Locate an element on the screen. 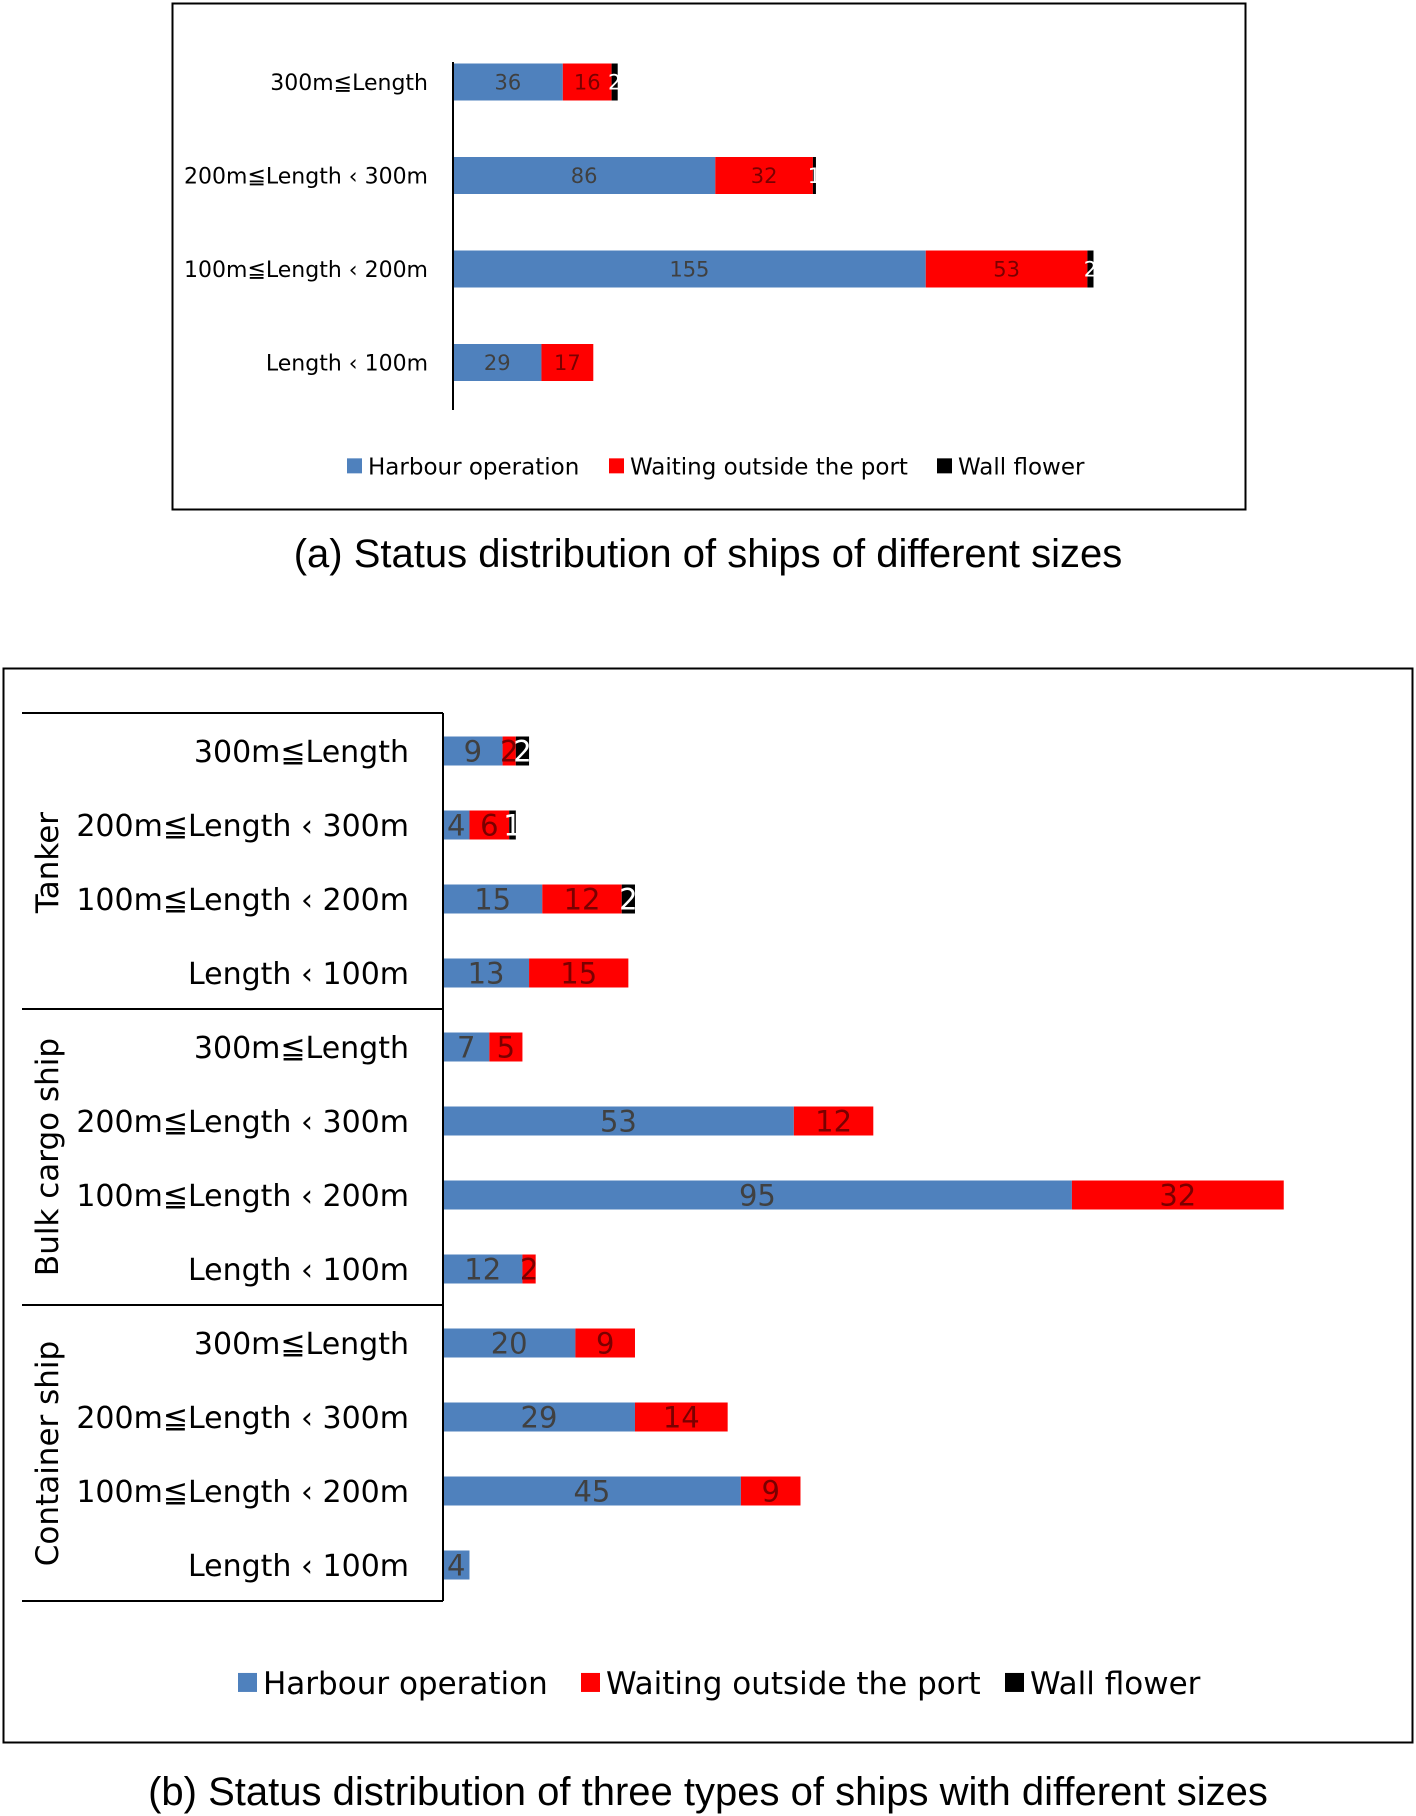  data-label-harbour: 53 is located at coordinates (618, 1121).